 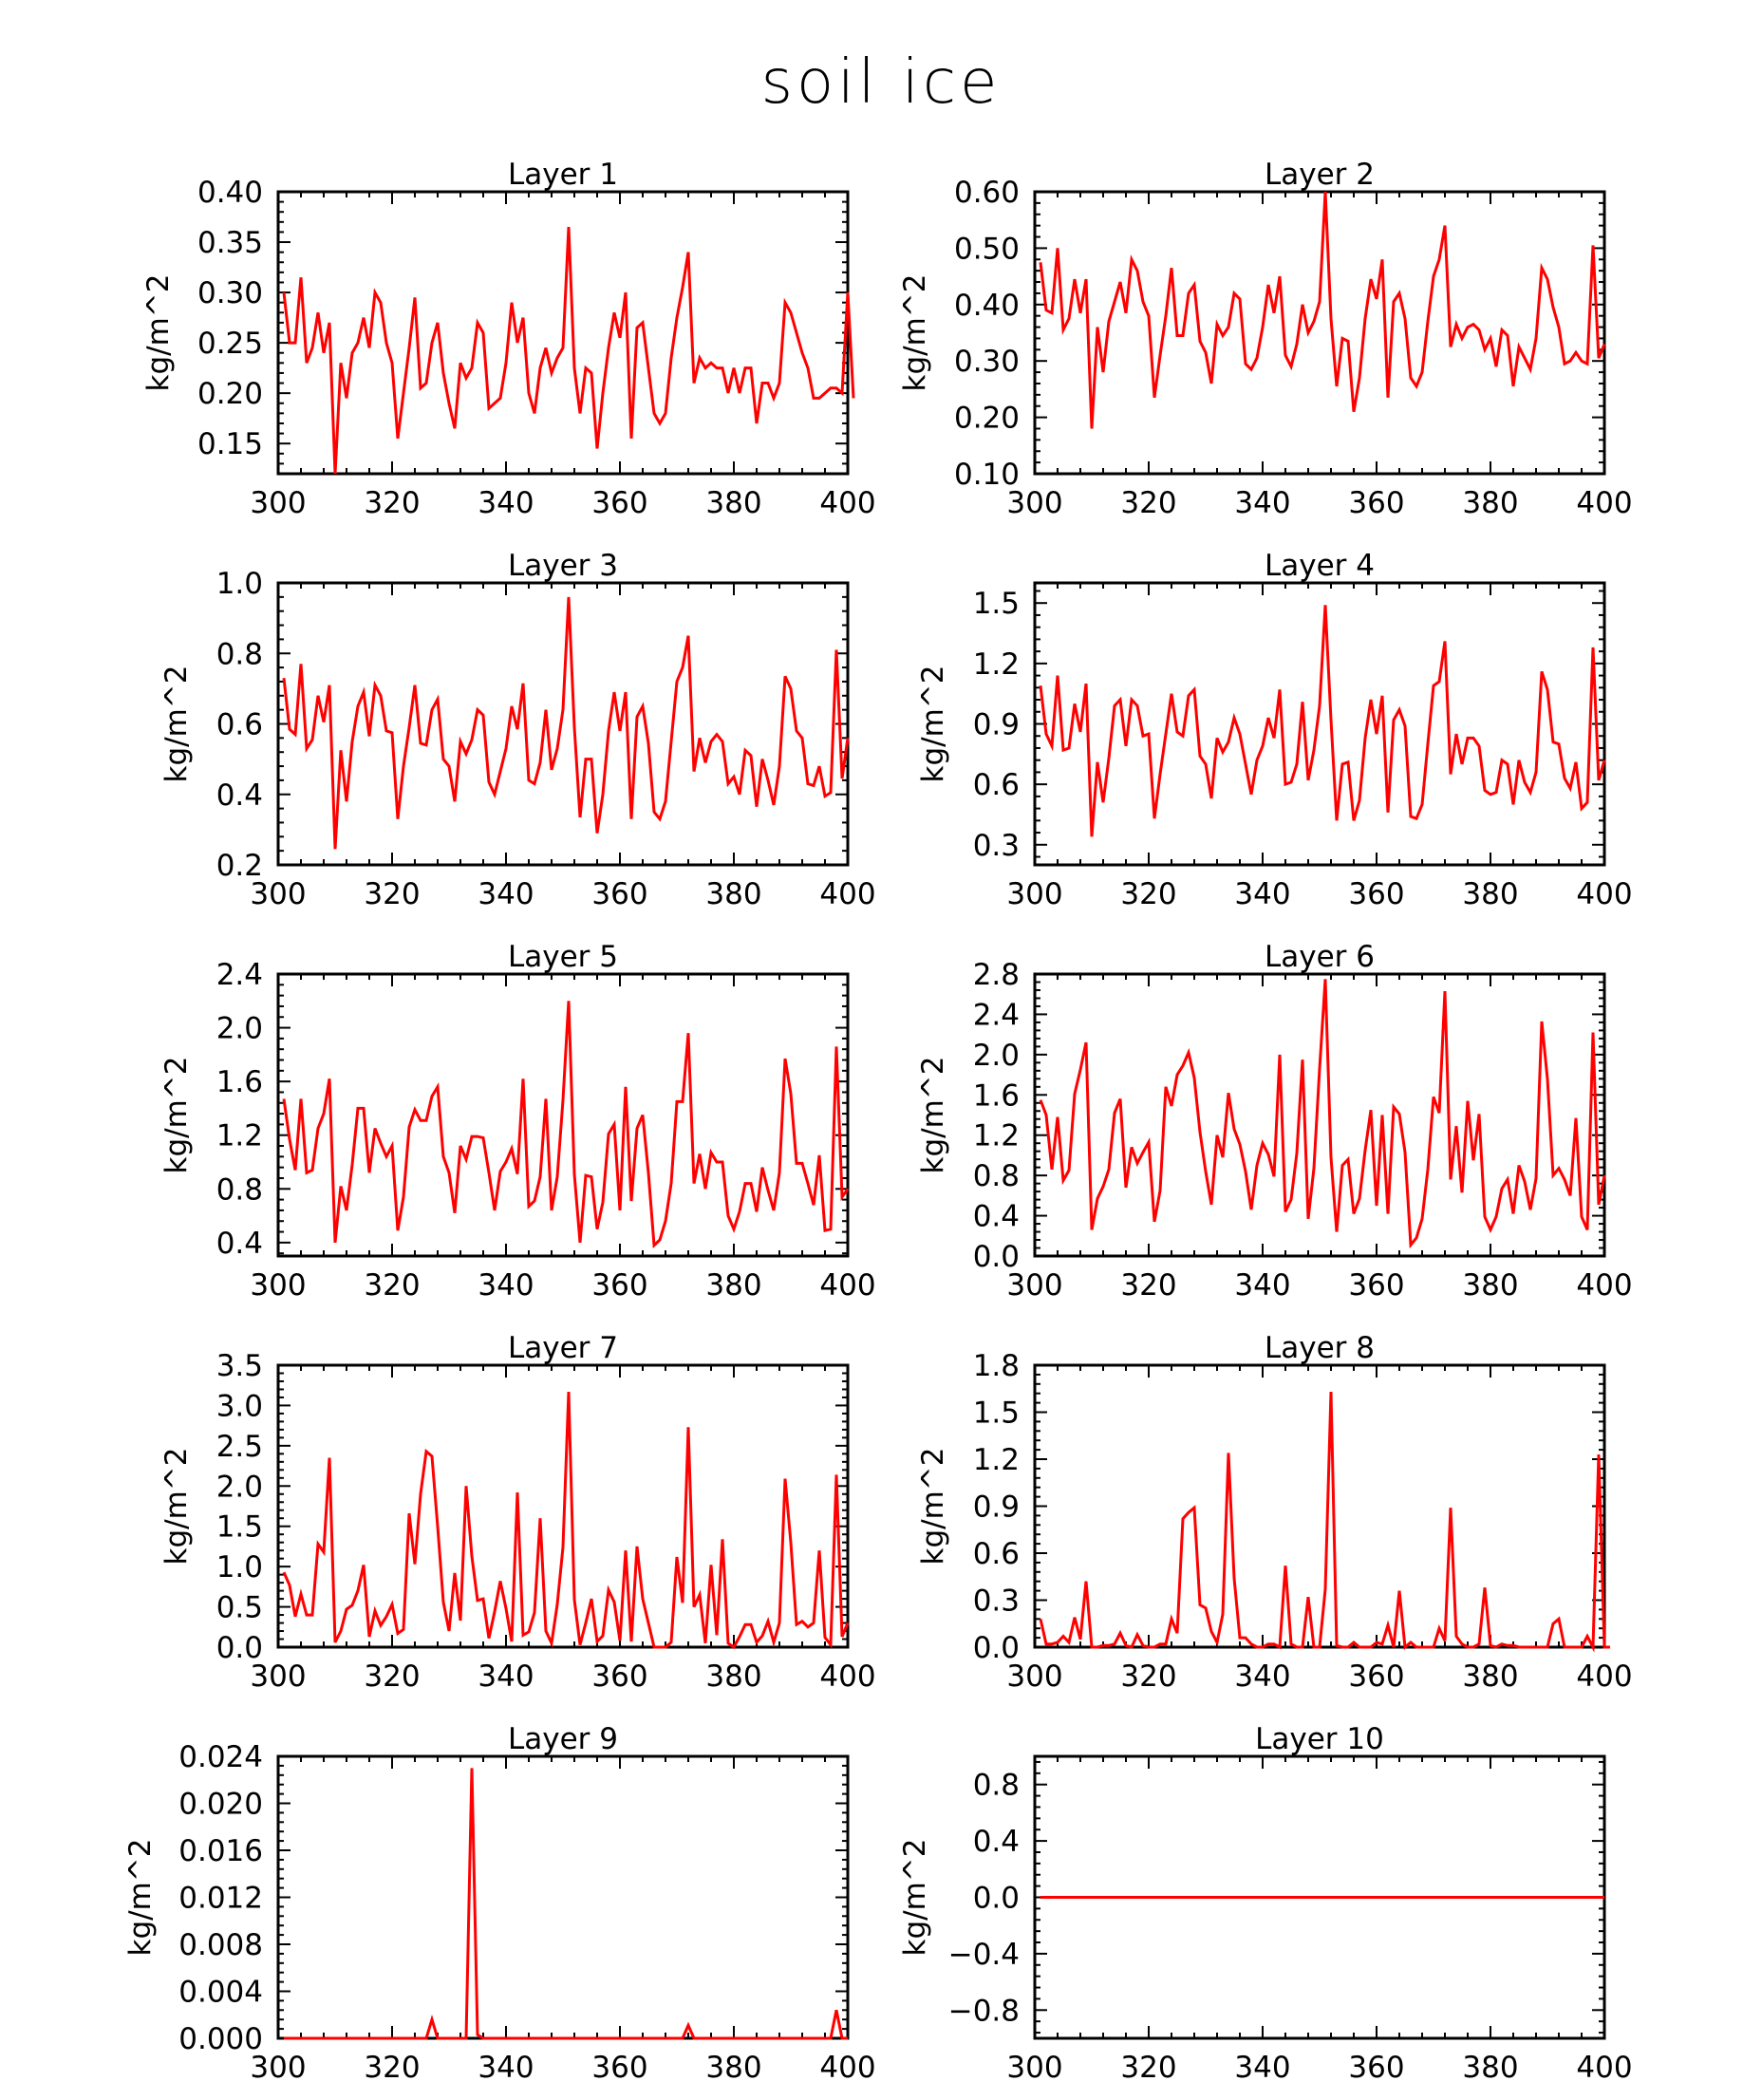 What do you see at coordinates (996, 975) in the screenshot?
I see `y-tick-label: 2.8` at bounding box center [996, 975].